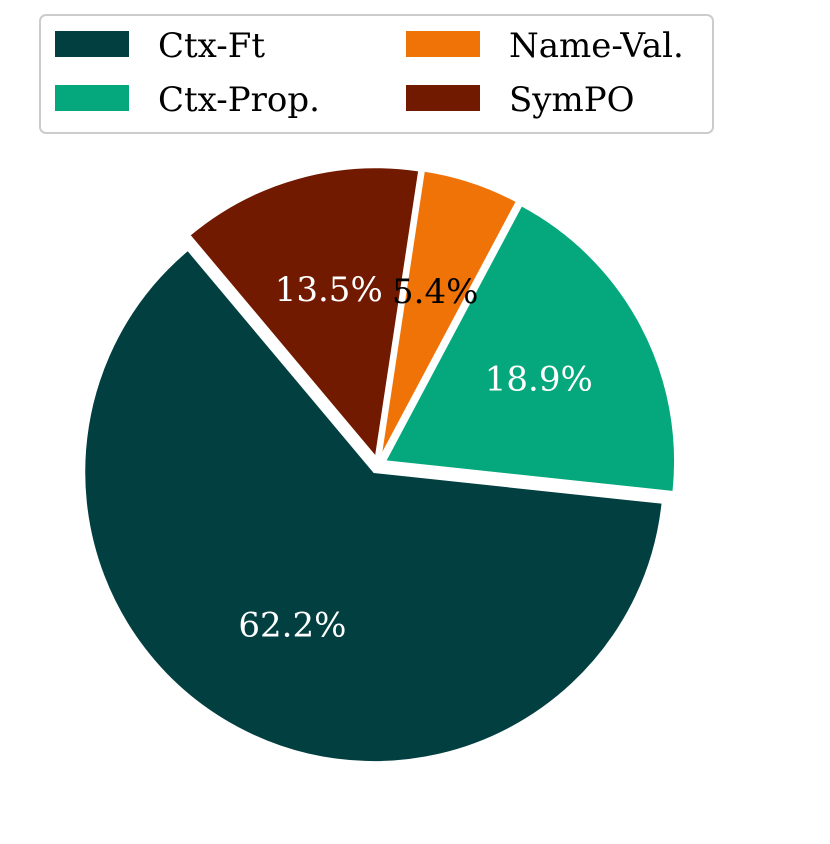 This screenshot has width=830, height=844. What do you see at coordinates (539, 380) in the screenshot?
I see `pie-label-ctx-prop: 18.9%` at bounding box center [539, 380].